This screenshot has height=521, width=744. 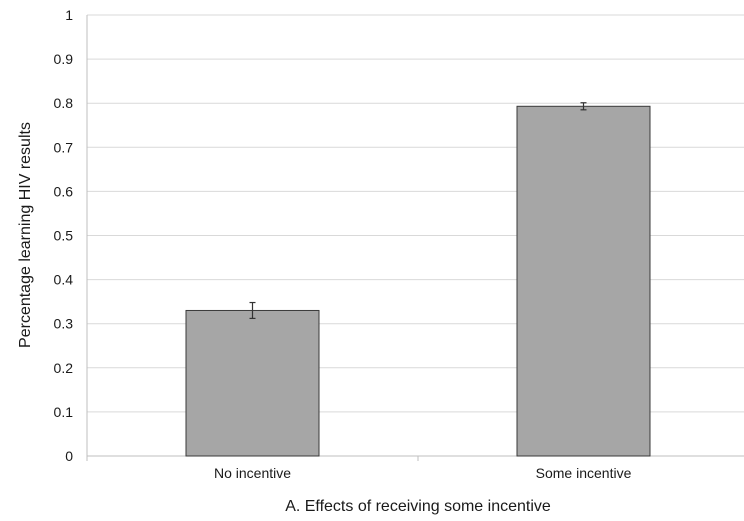 What do you see at coordinates (64, 191) in the screenshot?
I see `y-tick-label: 0.6` at bounding box center [64, 191].